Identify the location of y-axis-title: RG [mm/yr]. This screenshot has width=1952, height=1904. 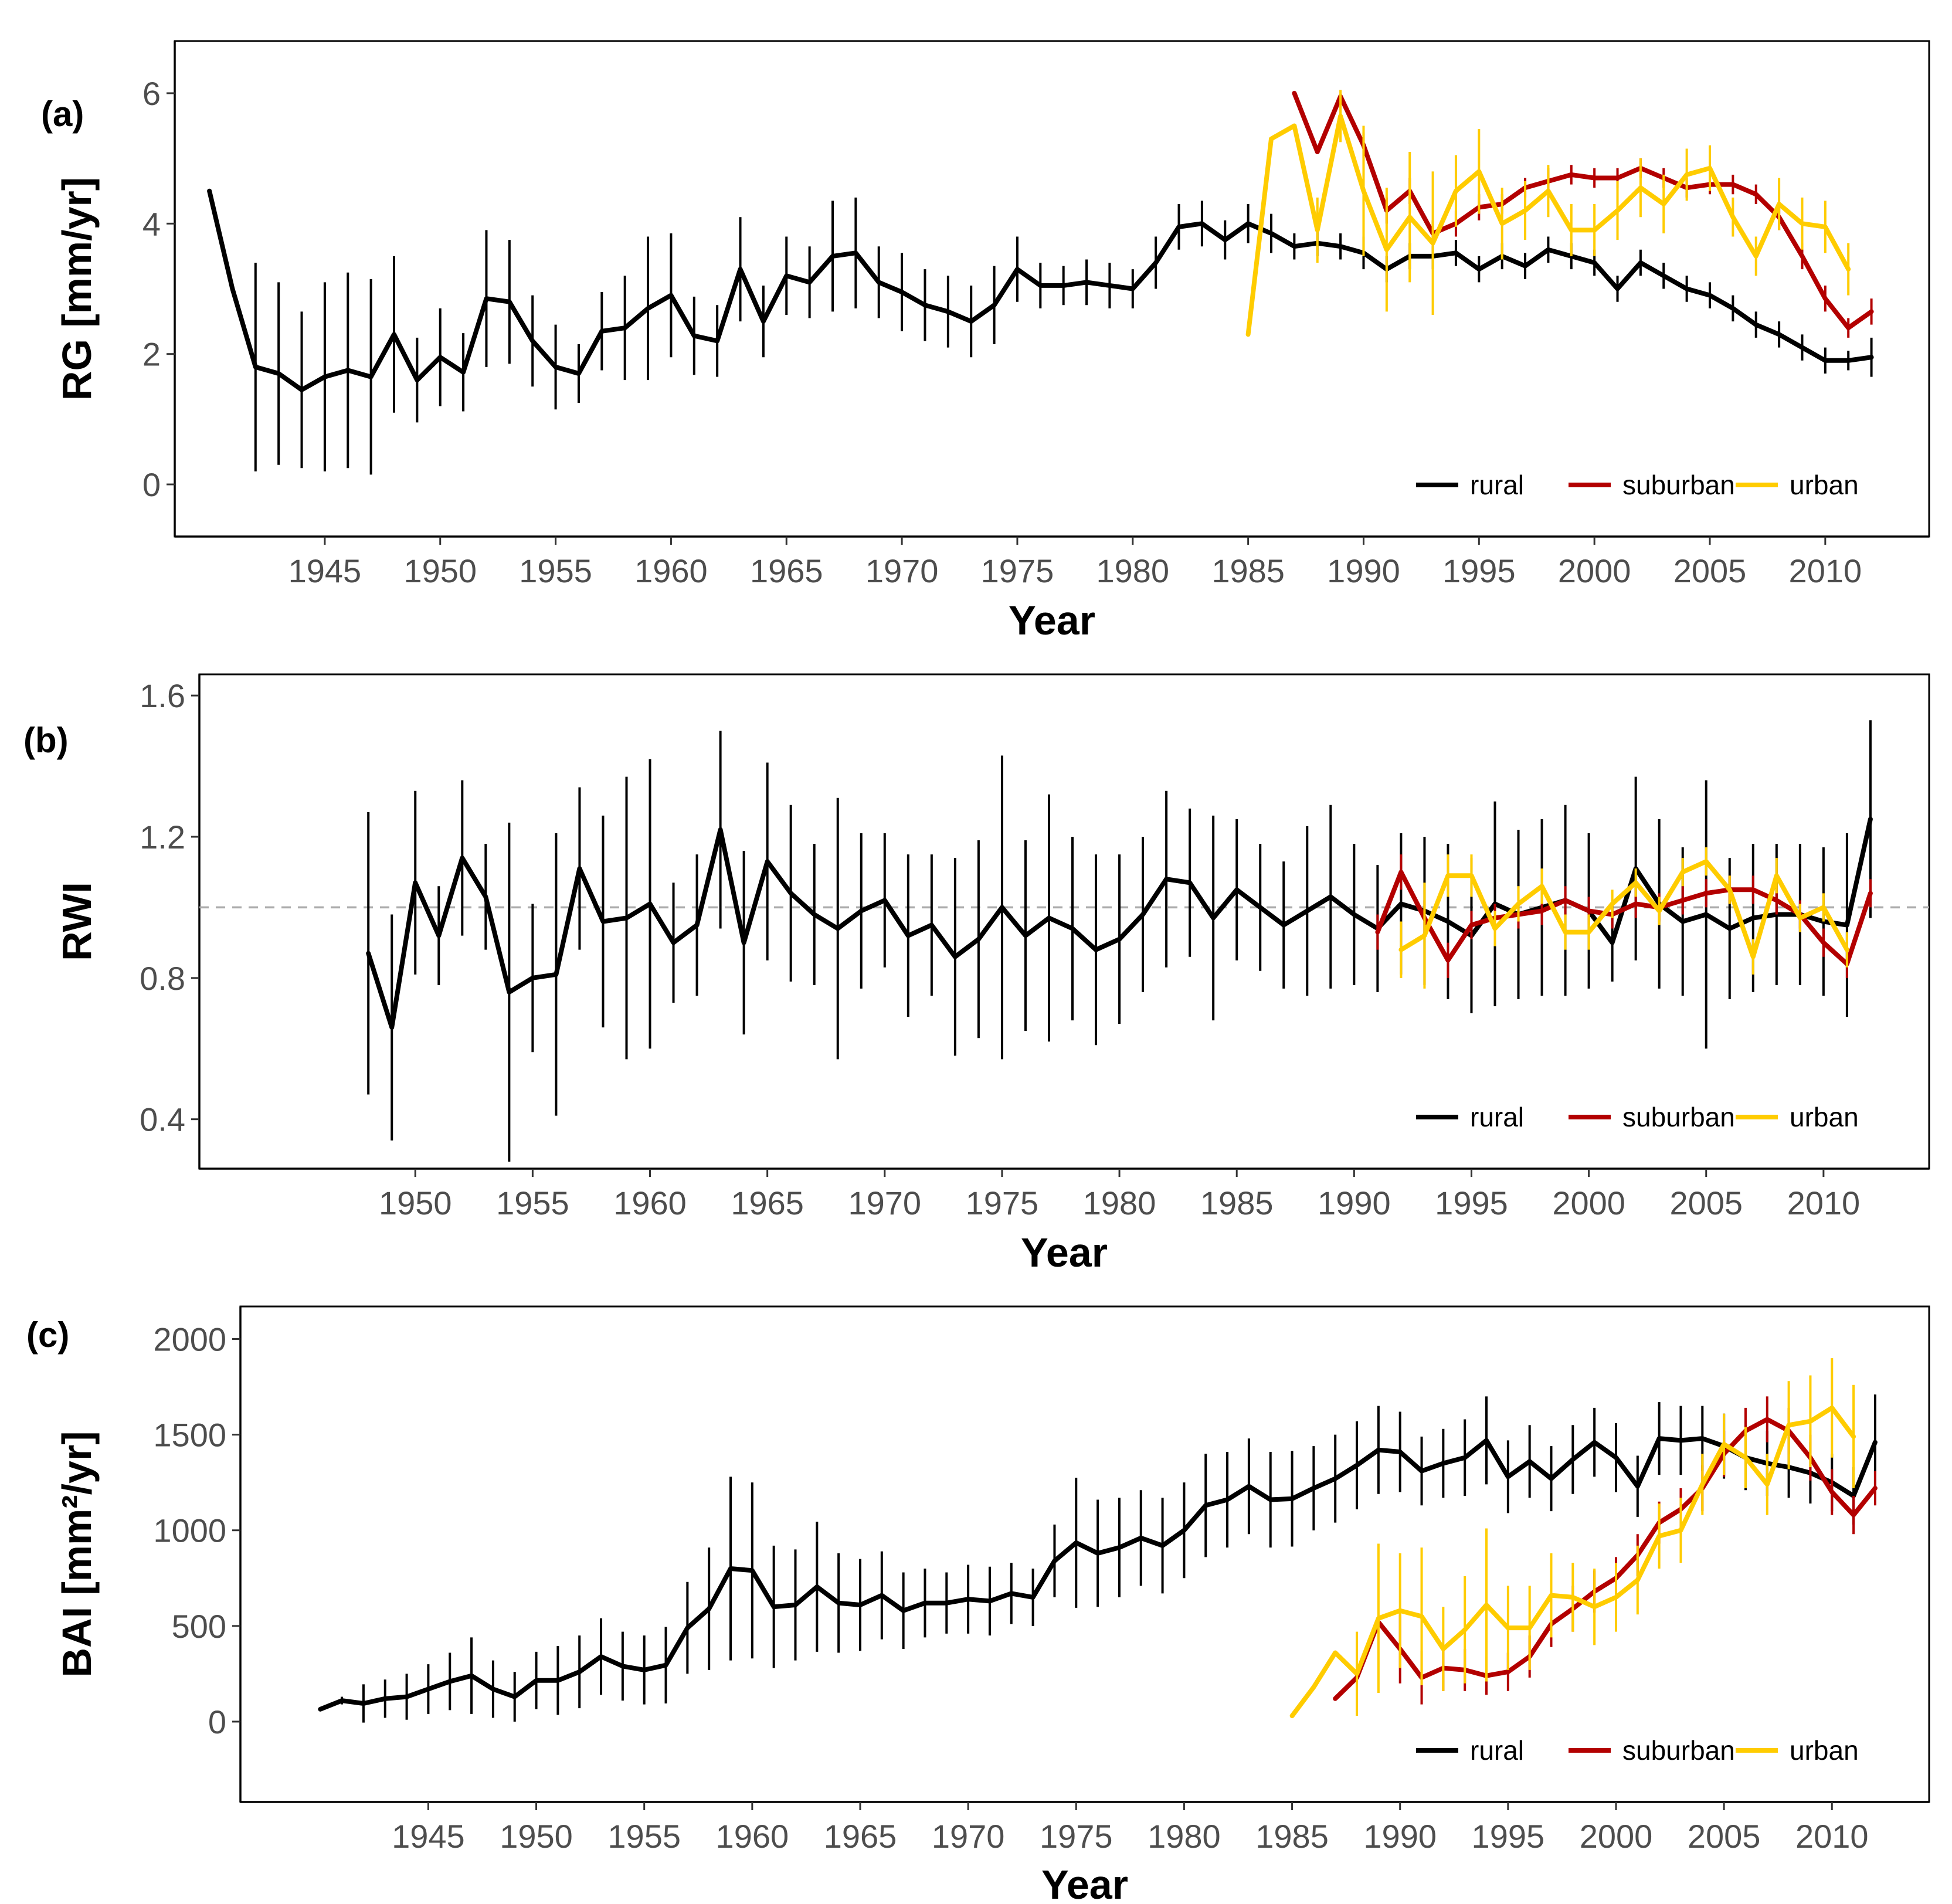
(77, 289).